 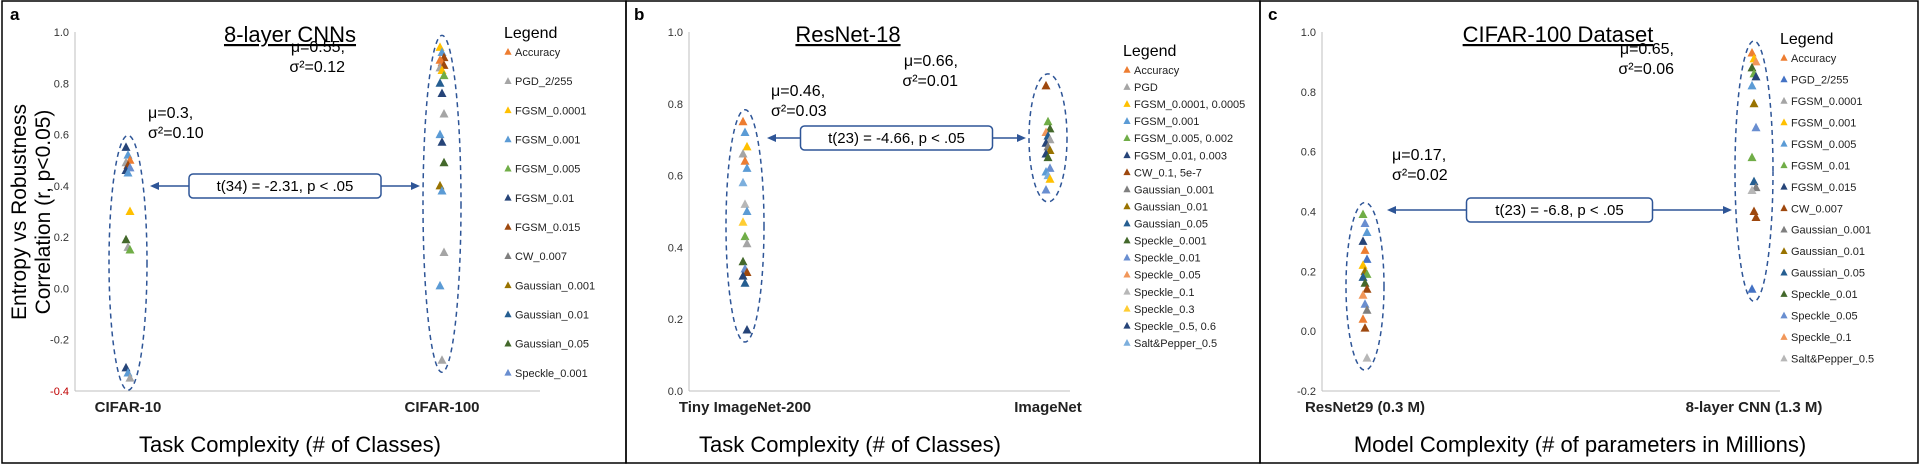 I want to click on legend-item: FGSM_0.0001, so click(x=551, y=111).